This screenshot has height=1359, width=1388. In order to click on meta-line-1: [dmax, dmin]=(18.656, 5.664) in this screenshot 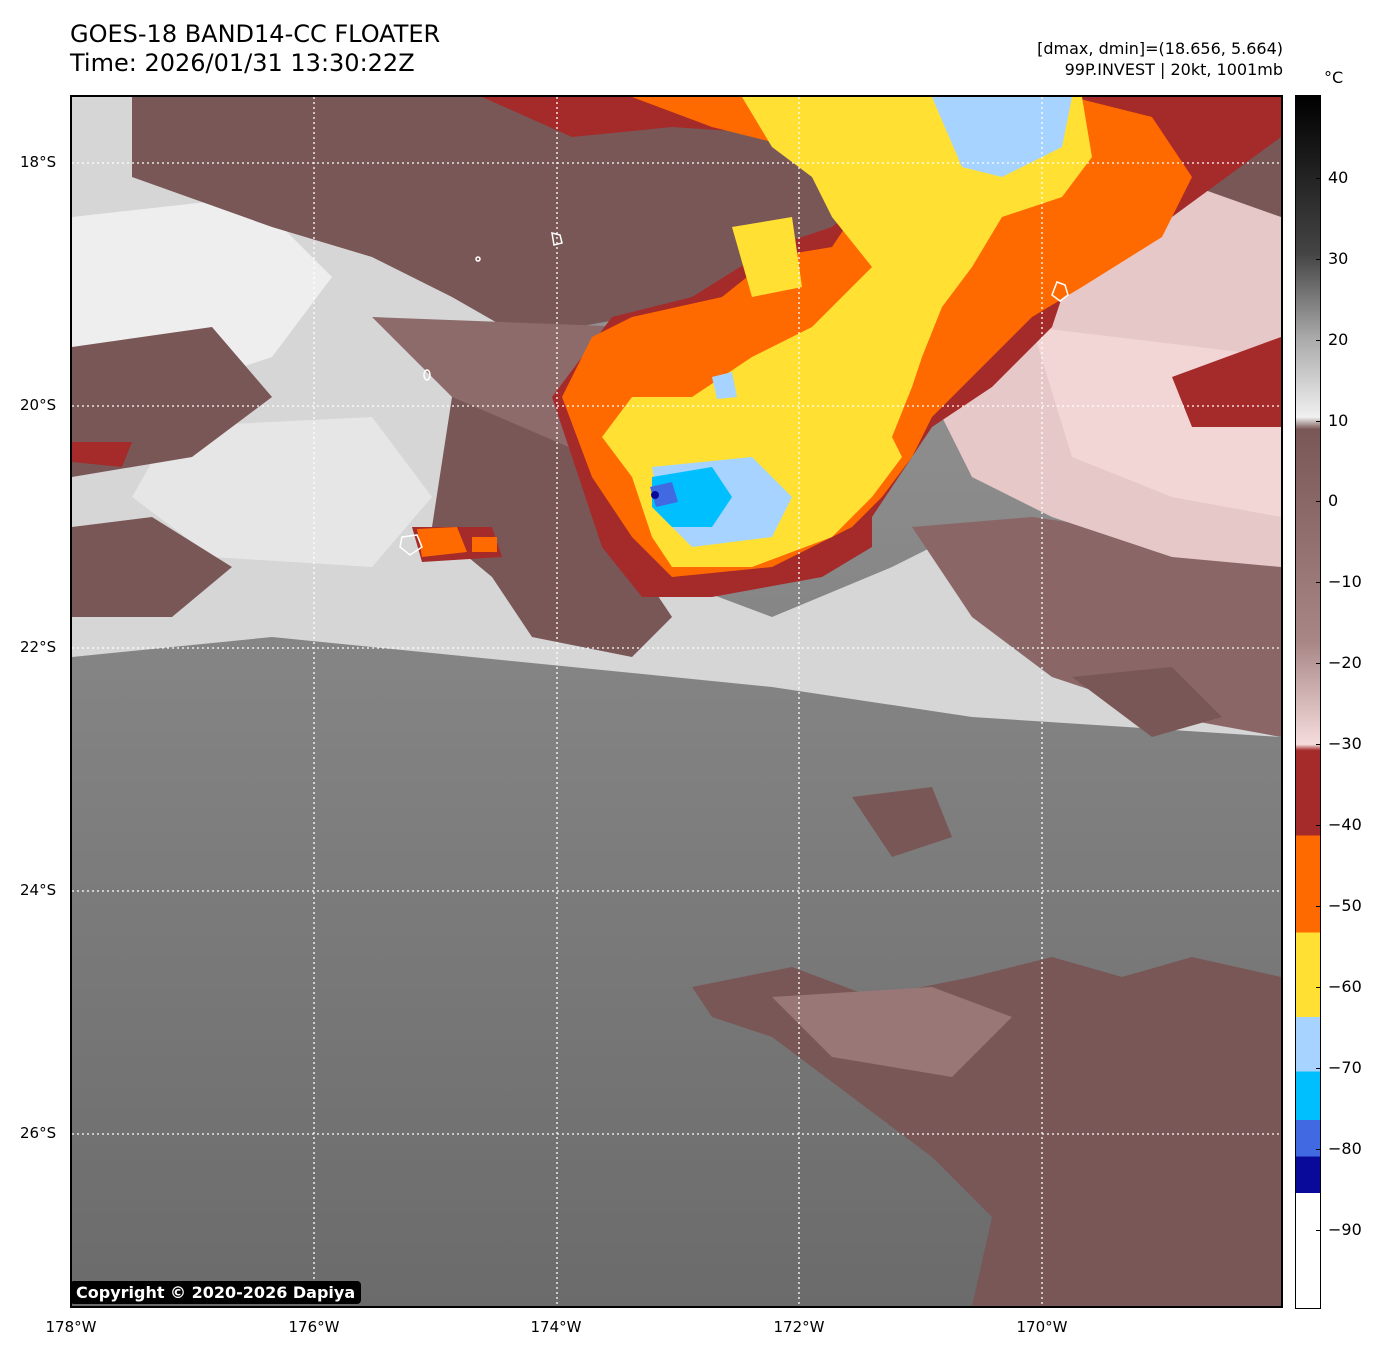, I will do `click(1160, 48)`.